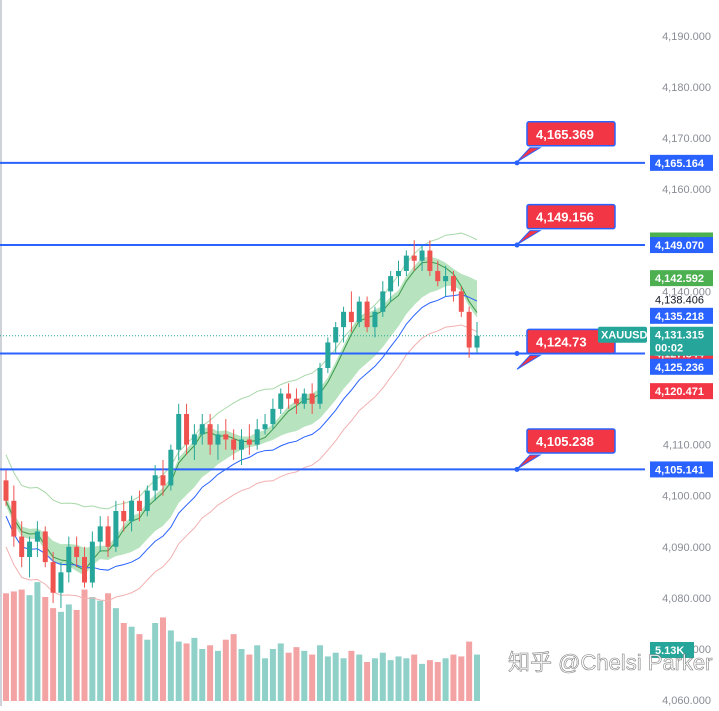  I want to click on price-tag-label: 4,142.592, so click(679, 279).